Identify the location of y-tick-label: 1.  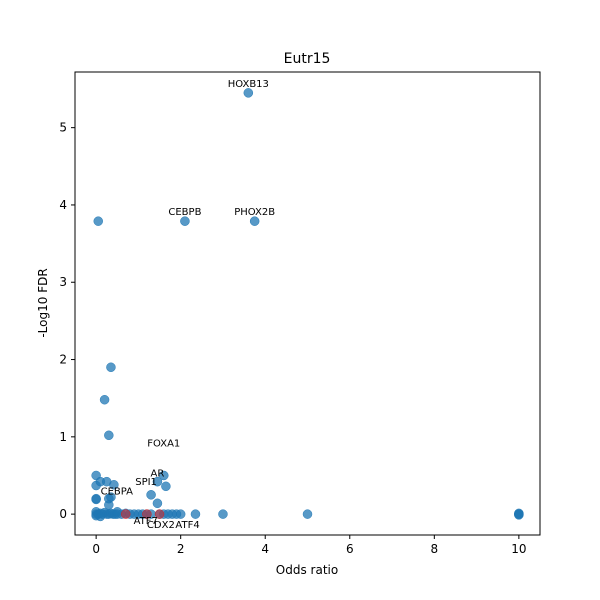
(63, 437).